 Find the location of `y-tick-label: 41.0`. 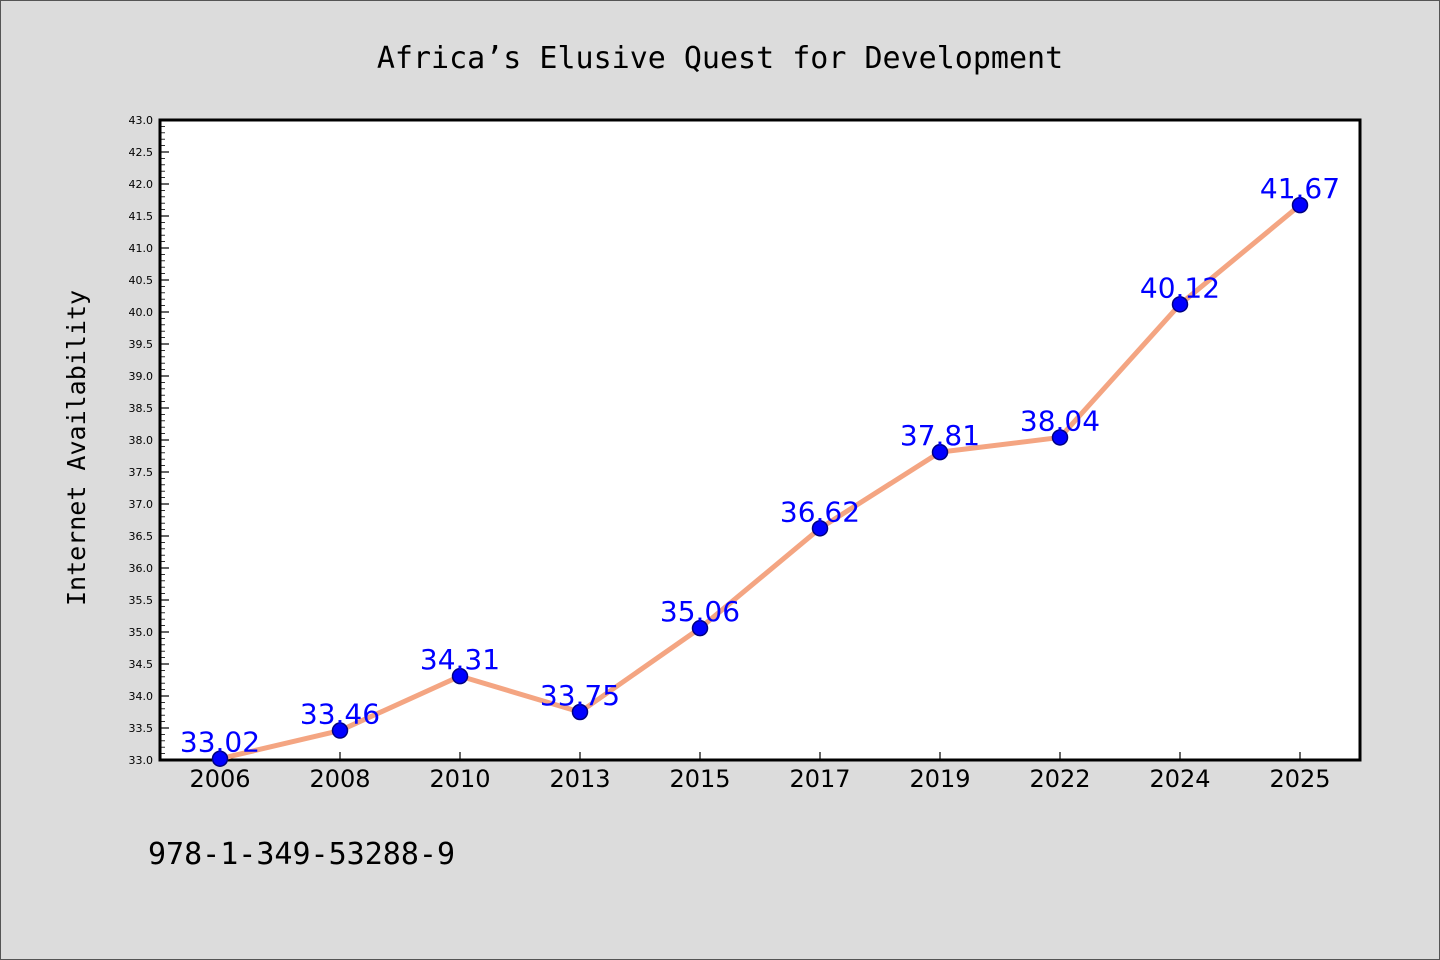

y-tick-label: 41.0 is located at coordinates (141, 248).